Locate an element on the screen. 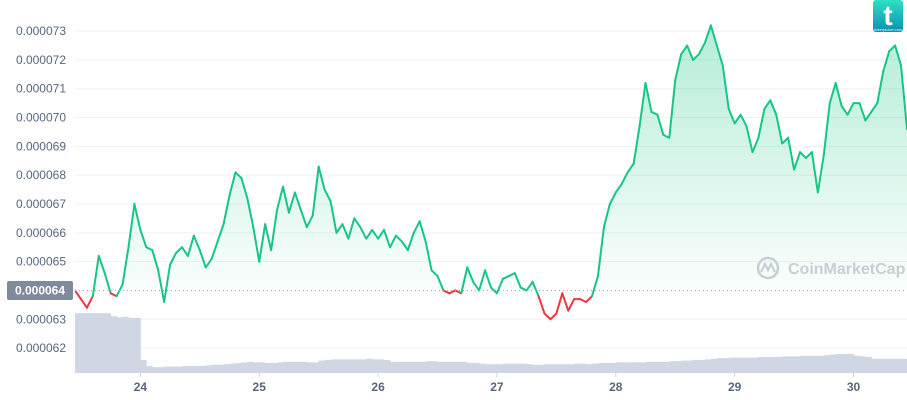  y-tick-label: 0.000066 is located at coordinates (41, 233).